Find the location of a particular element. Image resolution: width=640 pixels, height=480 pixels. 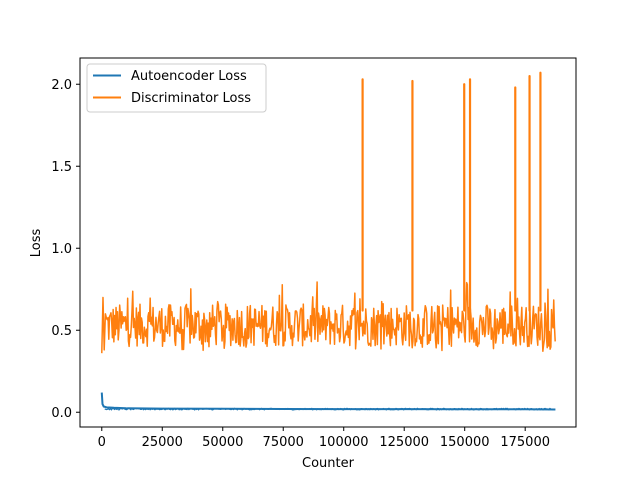

y-tick-label: 2.0 is located at coordinates (61, 85).